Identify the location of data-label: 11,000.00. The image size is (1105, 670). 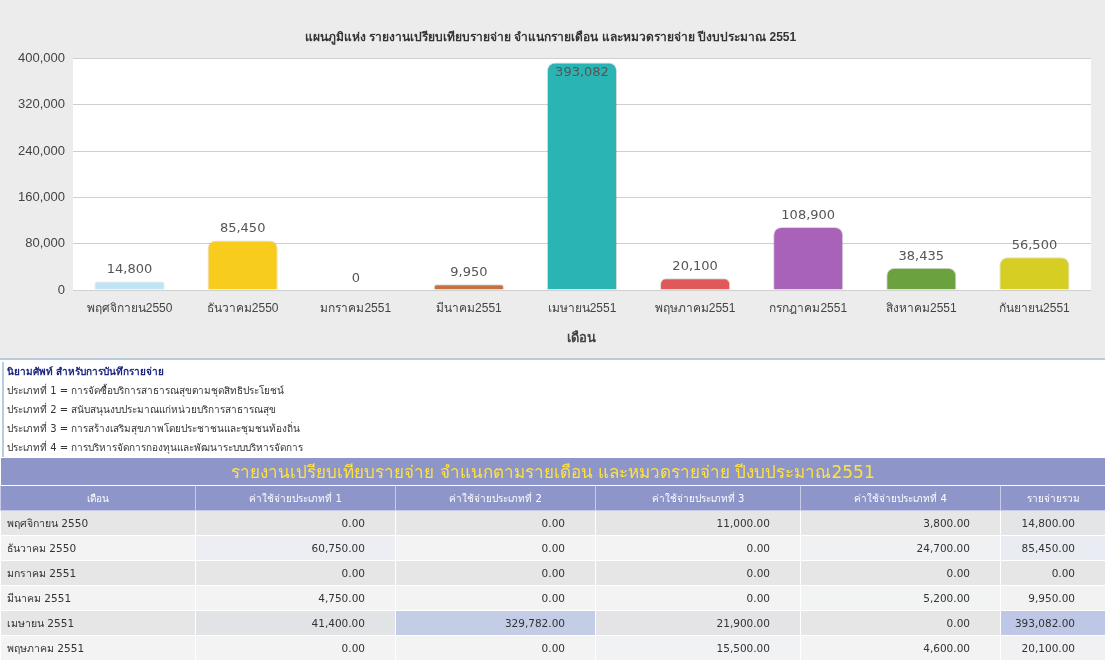
(698, 523).